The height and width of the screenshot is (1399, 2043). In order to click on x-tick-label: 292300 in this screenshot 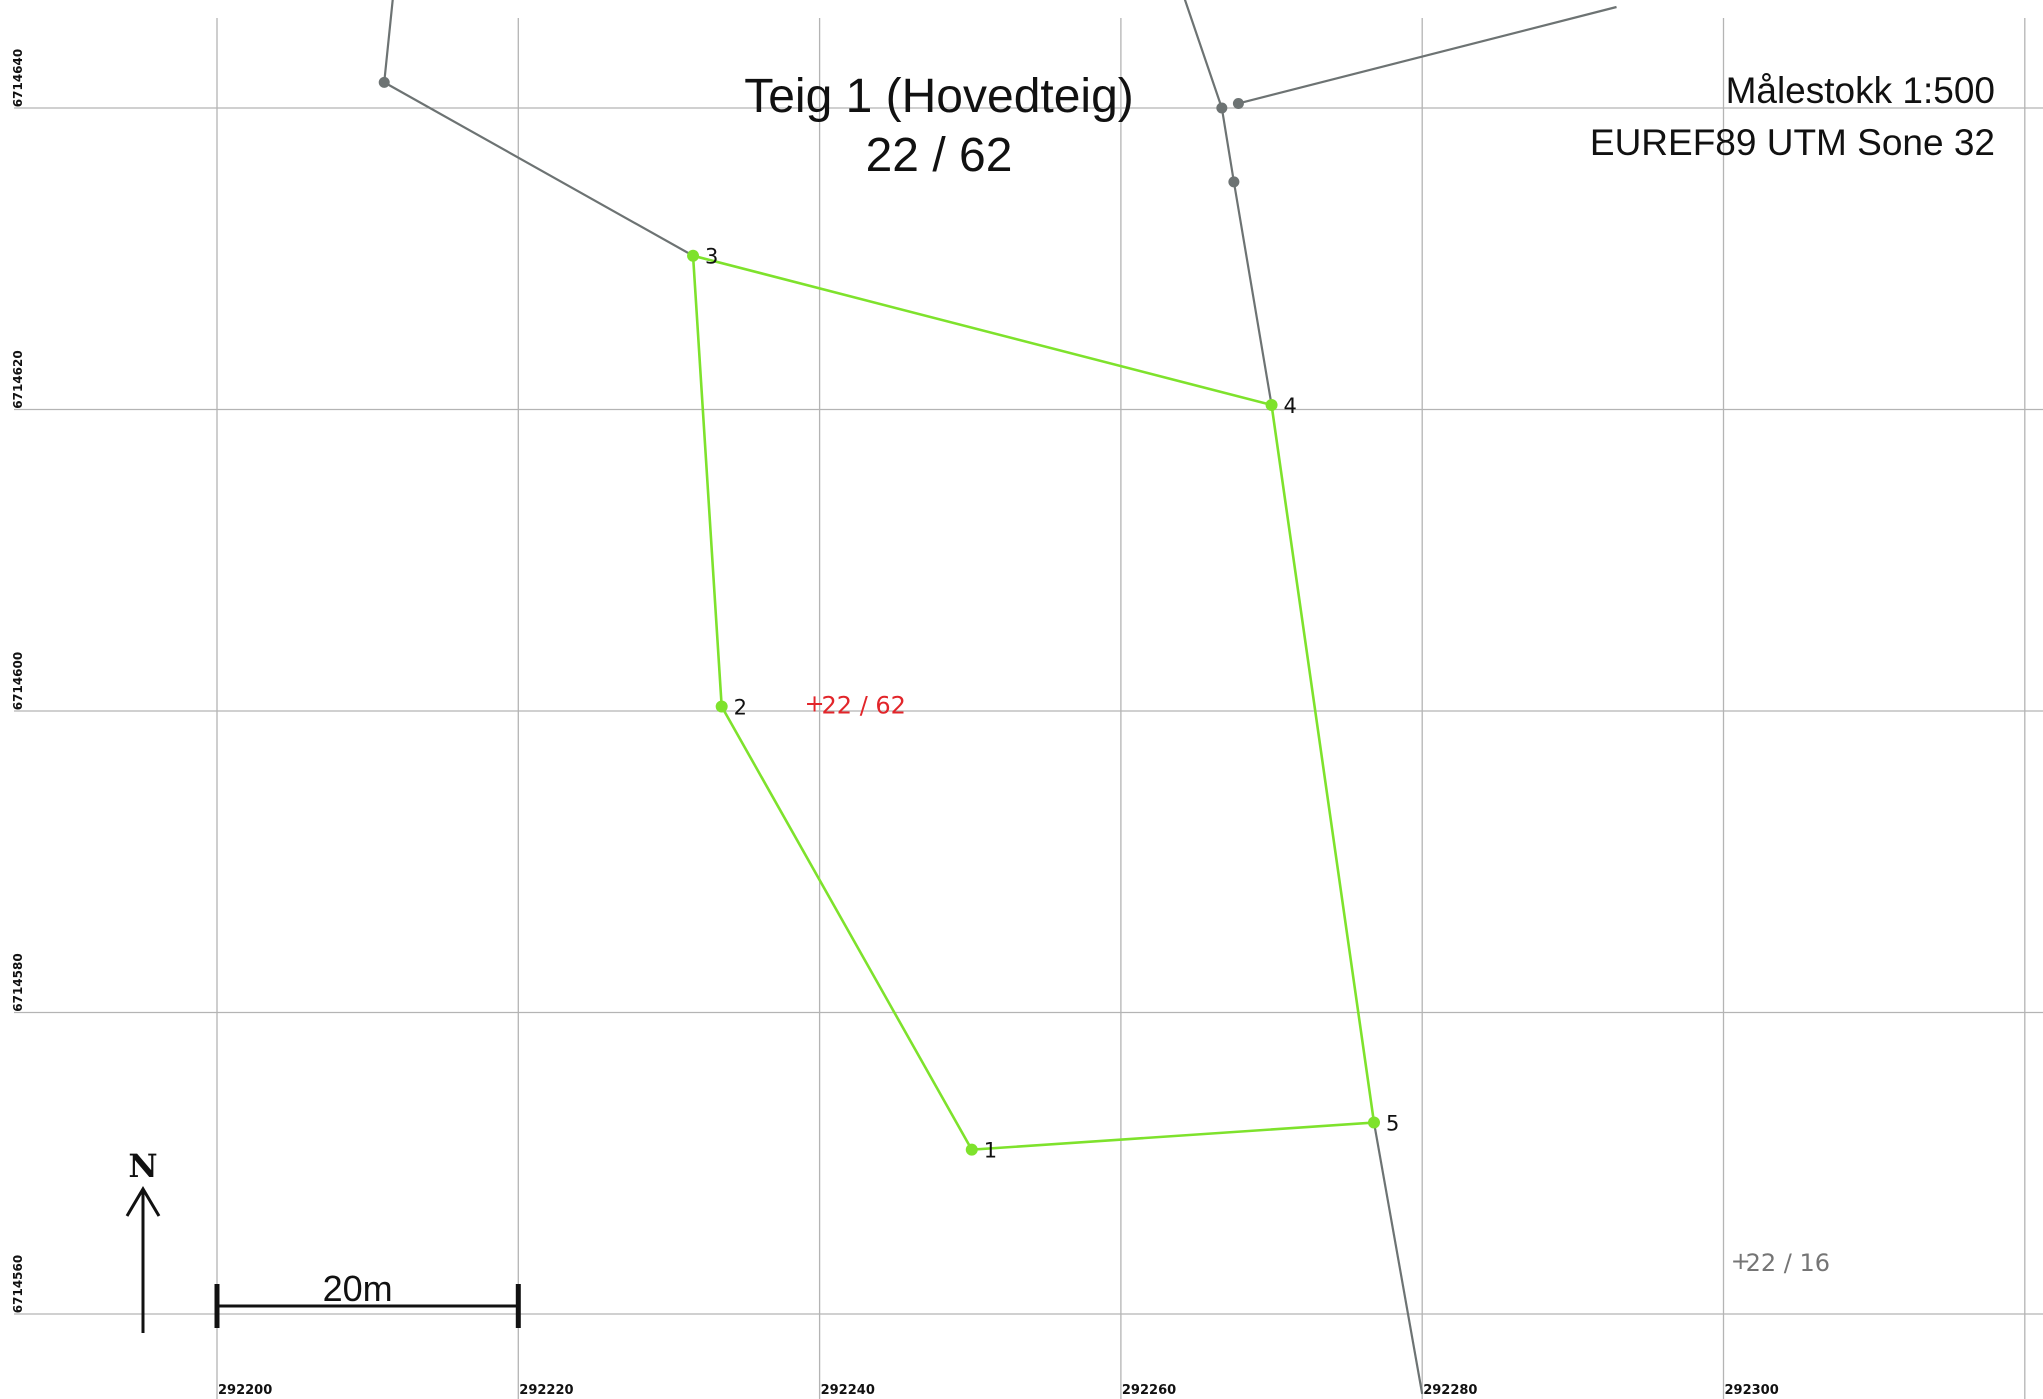, I will do `click(1752, 1390)`.